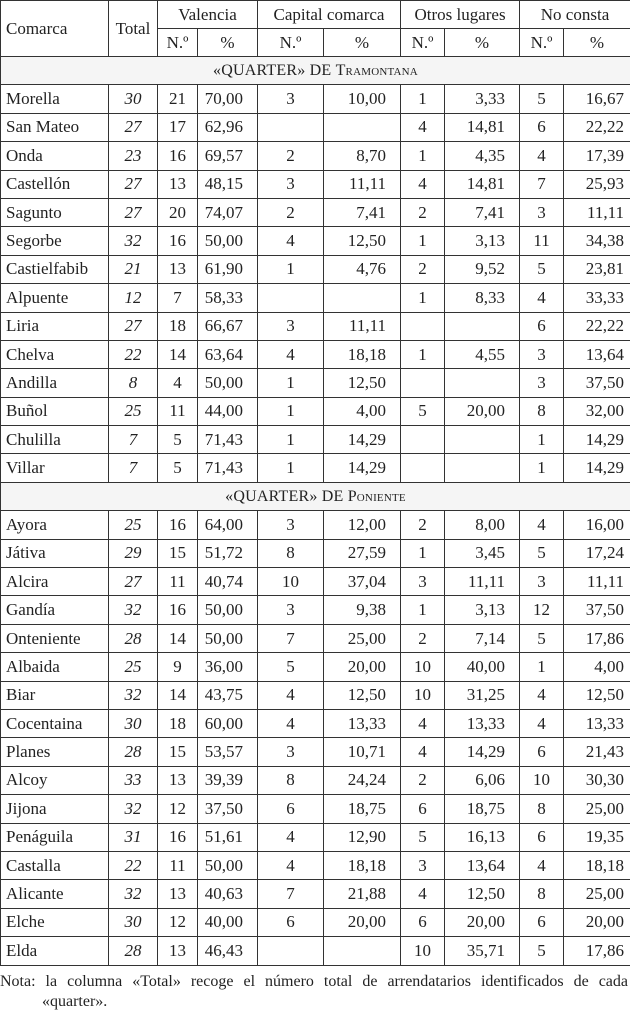 This screenshot has height=1012, width=630. Describe the element at coordinates (482, 525) in the screenshot. I see `value-cell: 8,00` at that location.